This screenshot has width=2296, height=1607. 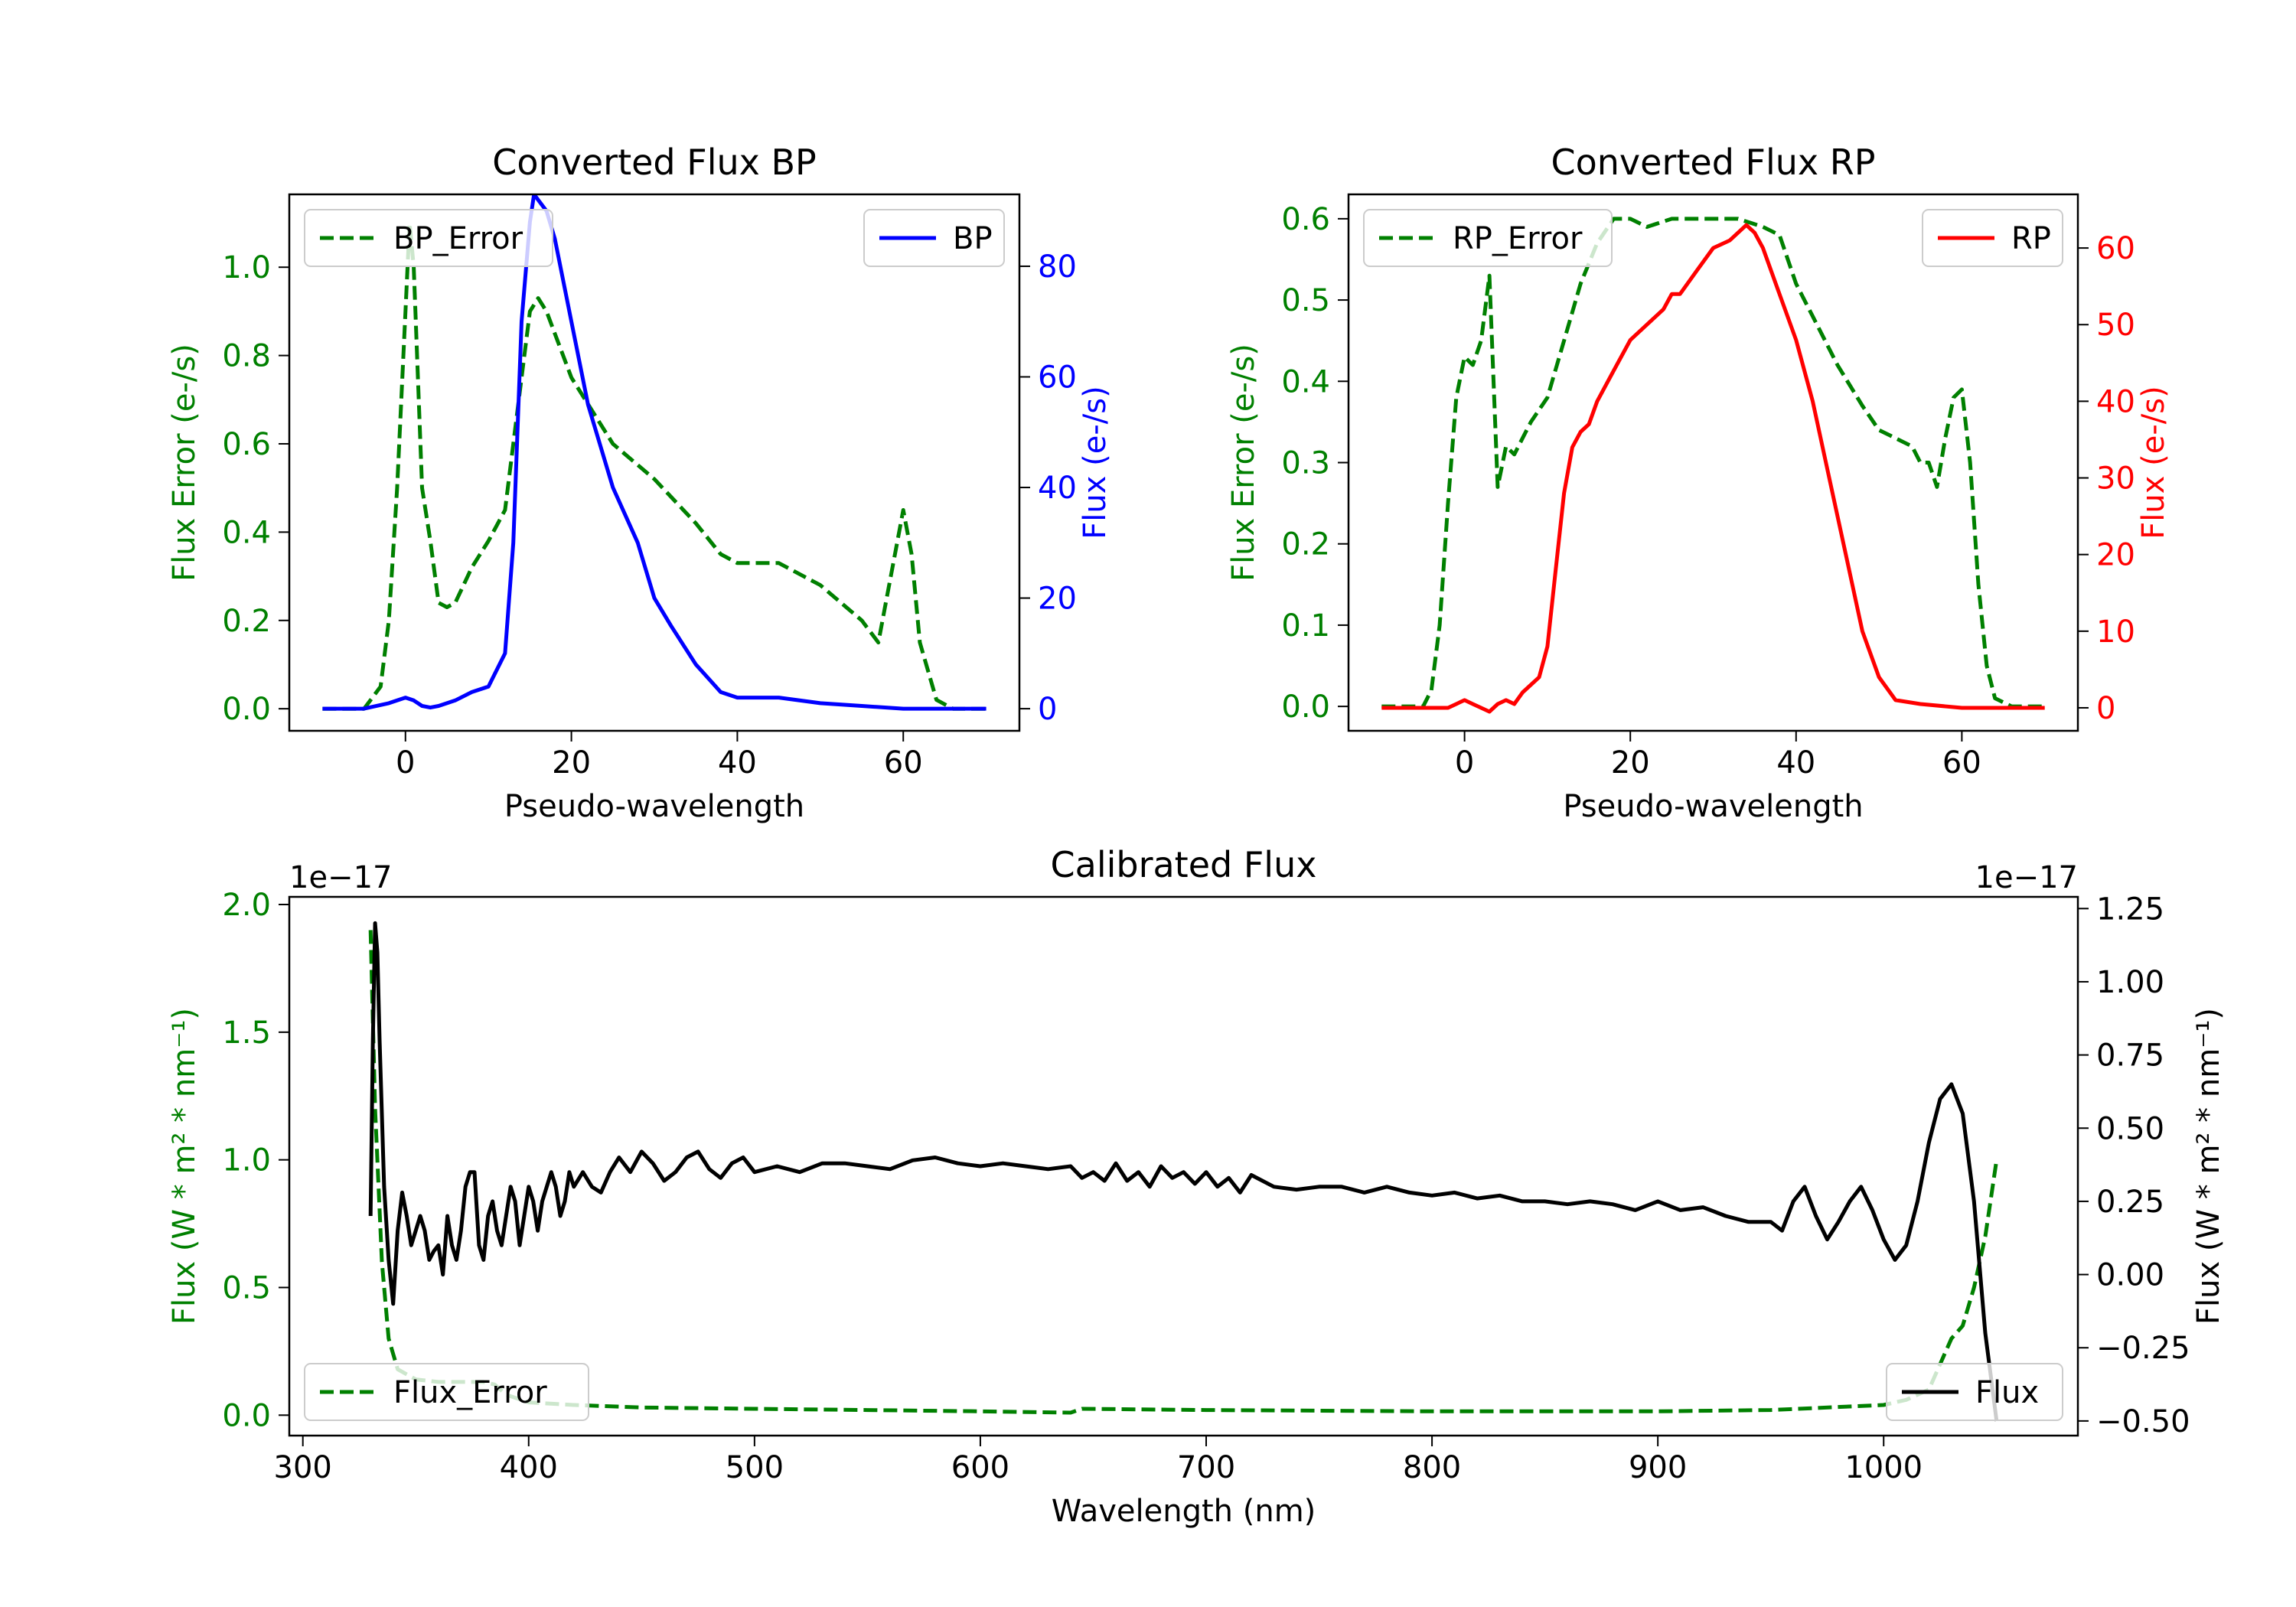 What do you see at coordinates (2130, 1128) in the screenshot?
I see `y-right-tick-label: 0.50` at bounding box center [2130, 1128].